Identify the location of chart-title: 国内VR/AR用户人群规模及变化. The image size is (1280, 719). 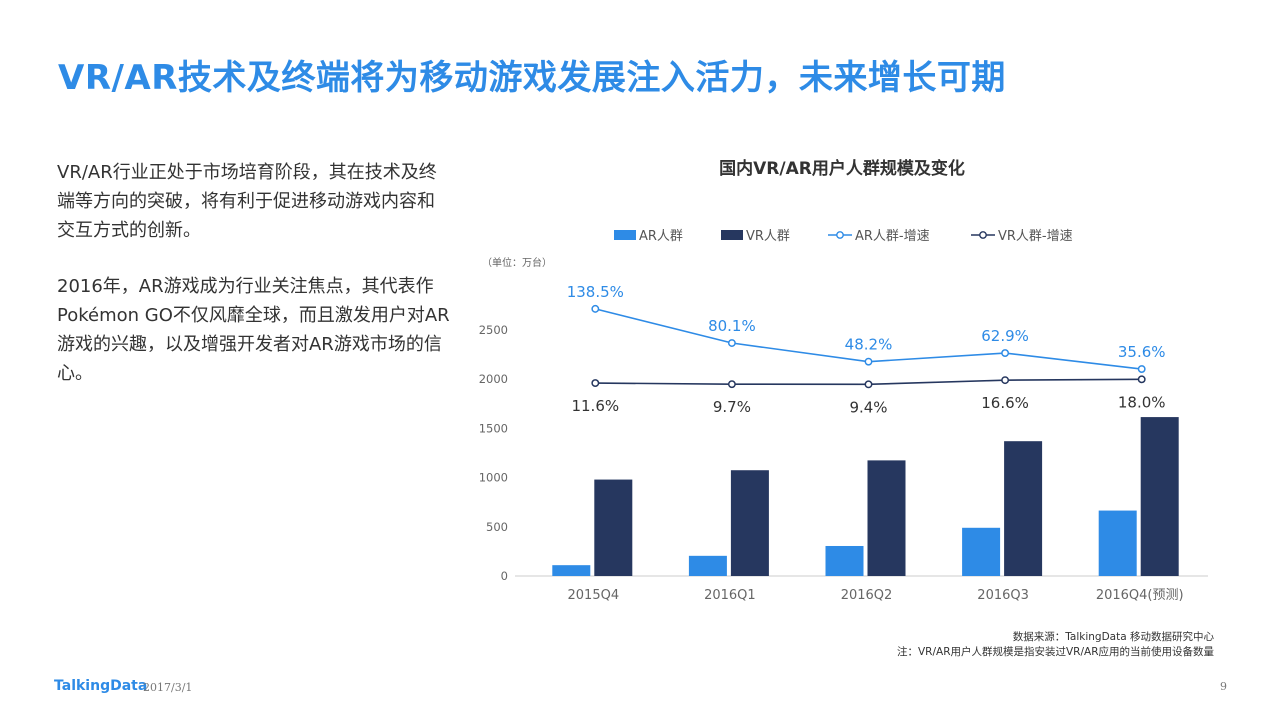
(842, 168).